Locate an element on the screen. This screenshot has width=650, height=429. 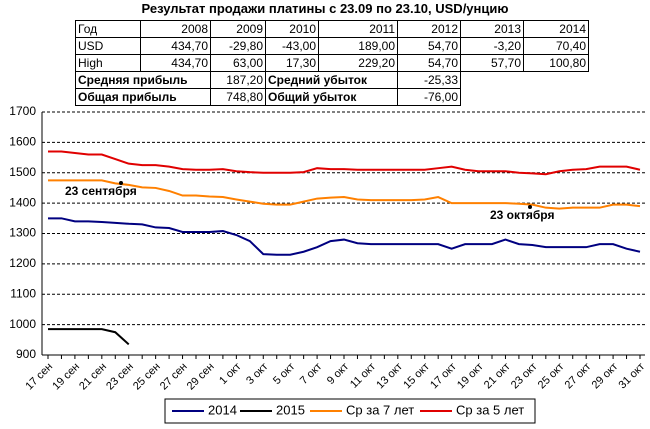
x-tick-label: 25 окт is located at coordinates (551, 376).